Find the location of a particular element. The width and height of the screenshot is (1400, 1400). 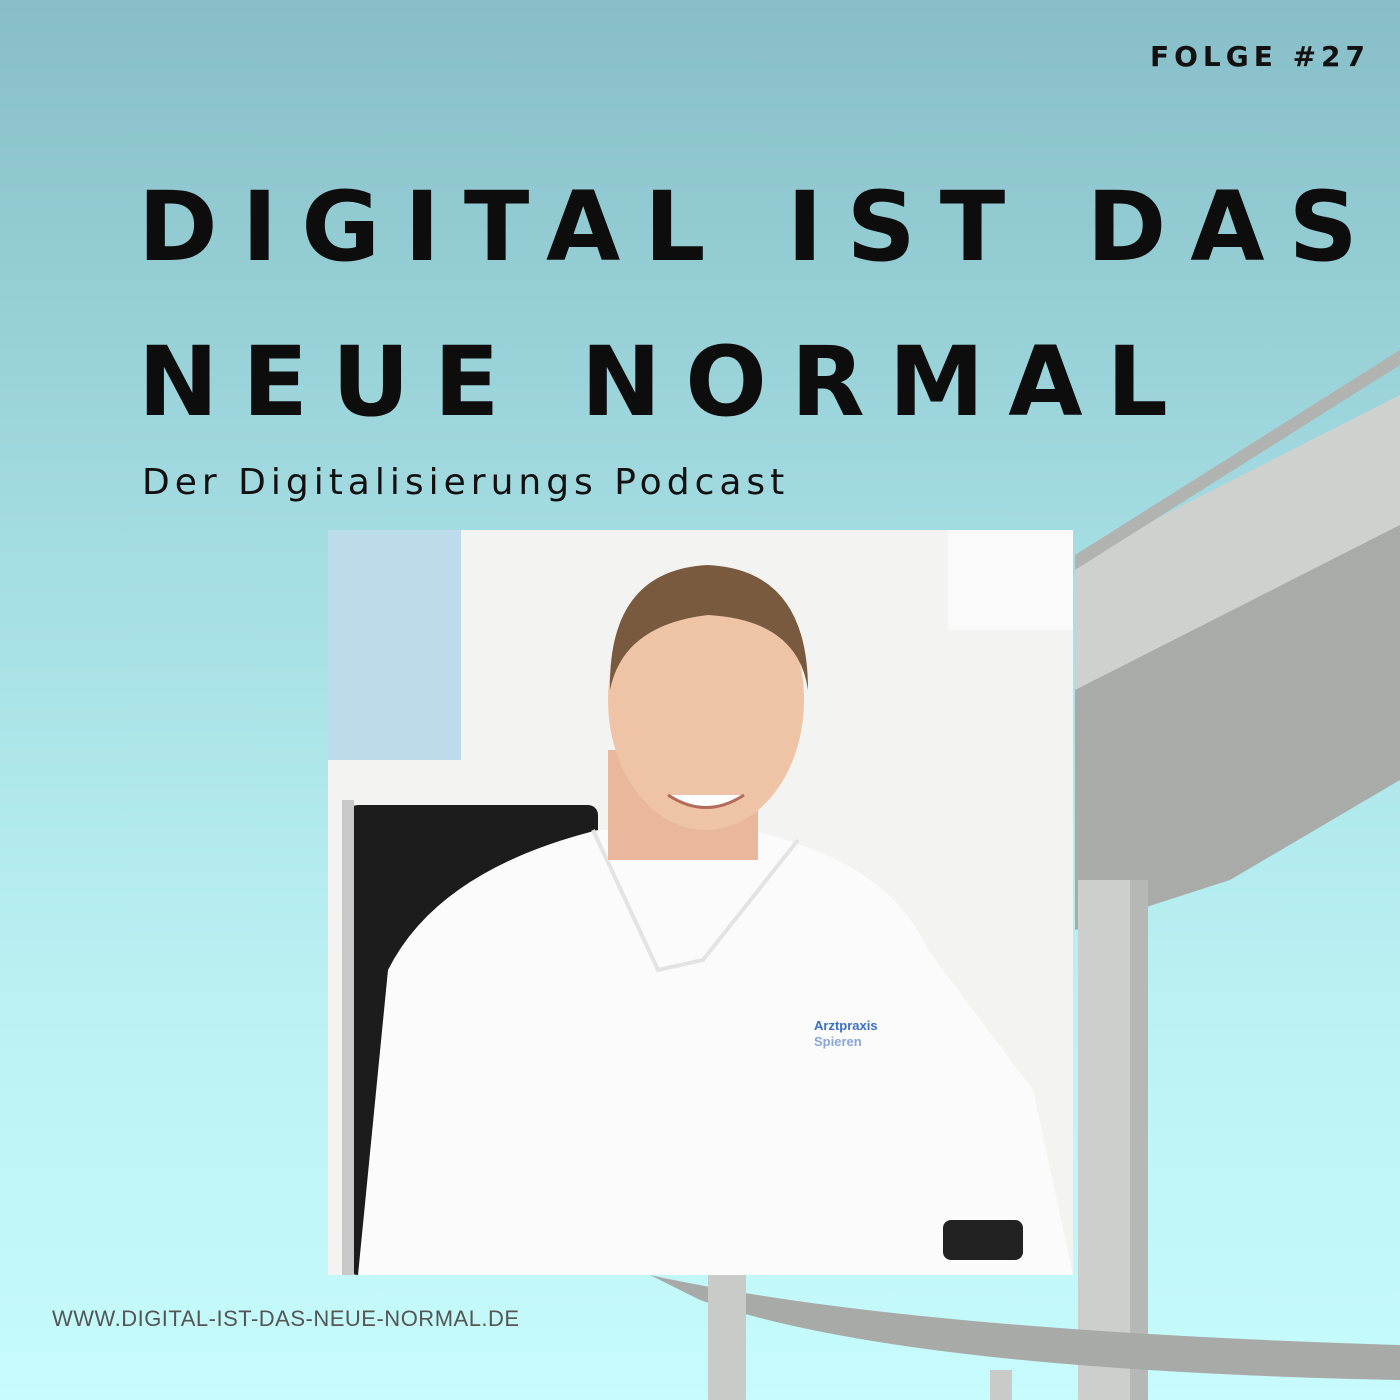

podcast-subtitle: Der Digitalisierungs Podcast is located at coordinates (466, 482).